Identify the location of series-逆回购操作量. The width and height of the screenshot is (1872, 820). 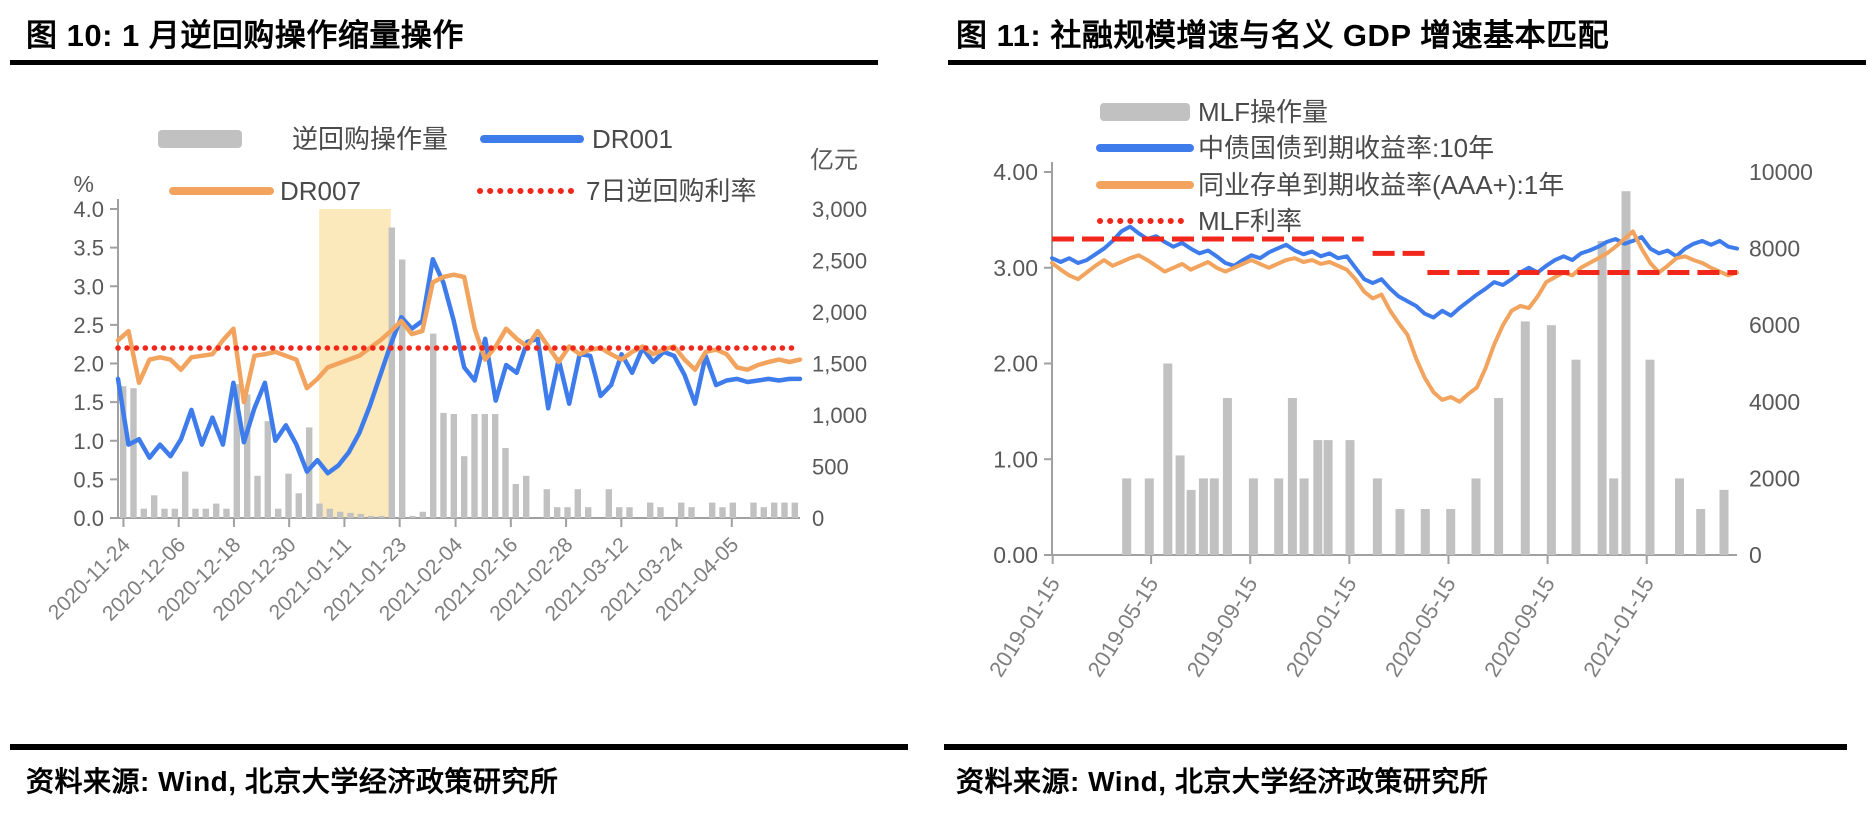
(459, 372).